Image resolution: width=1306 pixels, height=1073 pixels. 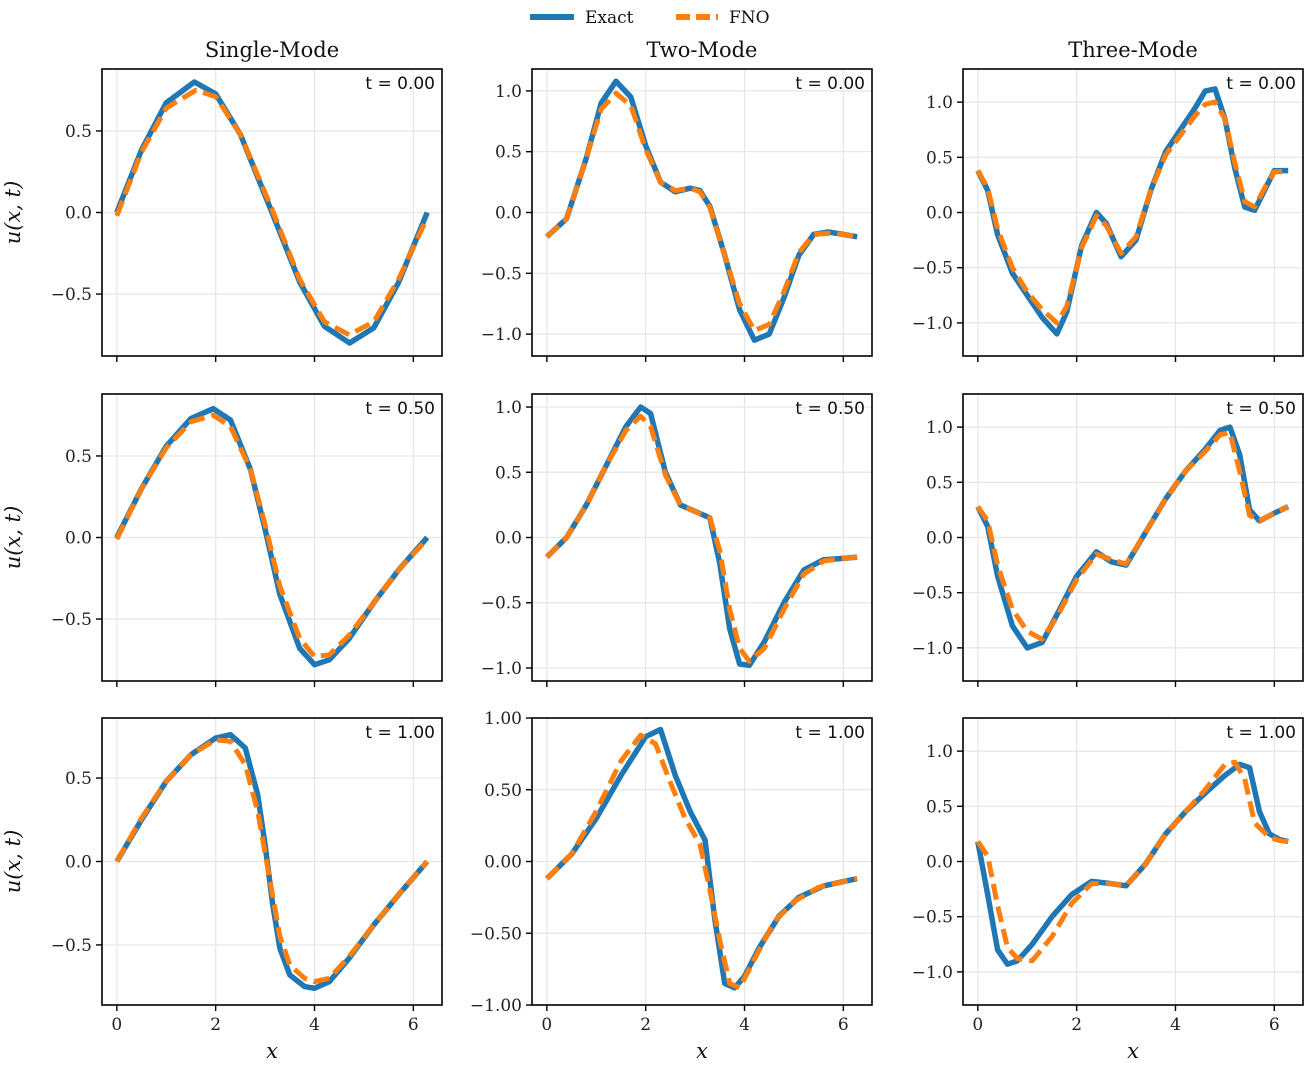 I want to click on y-tick-label: −1.00, so click(x=496, y=1006).